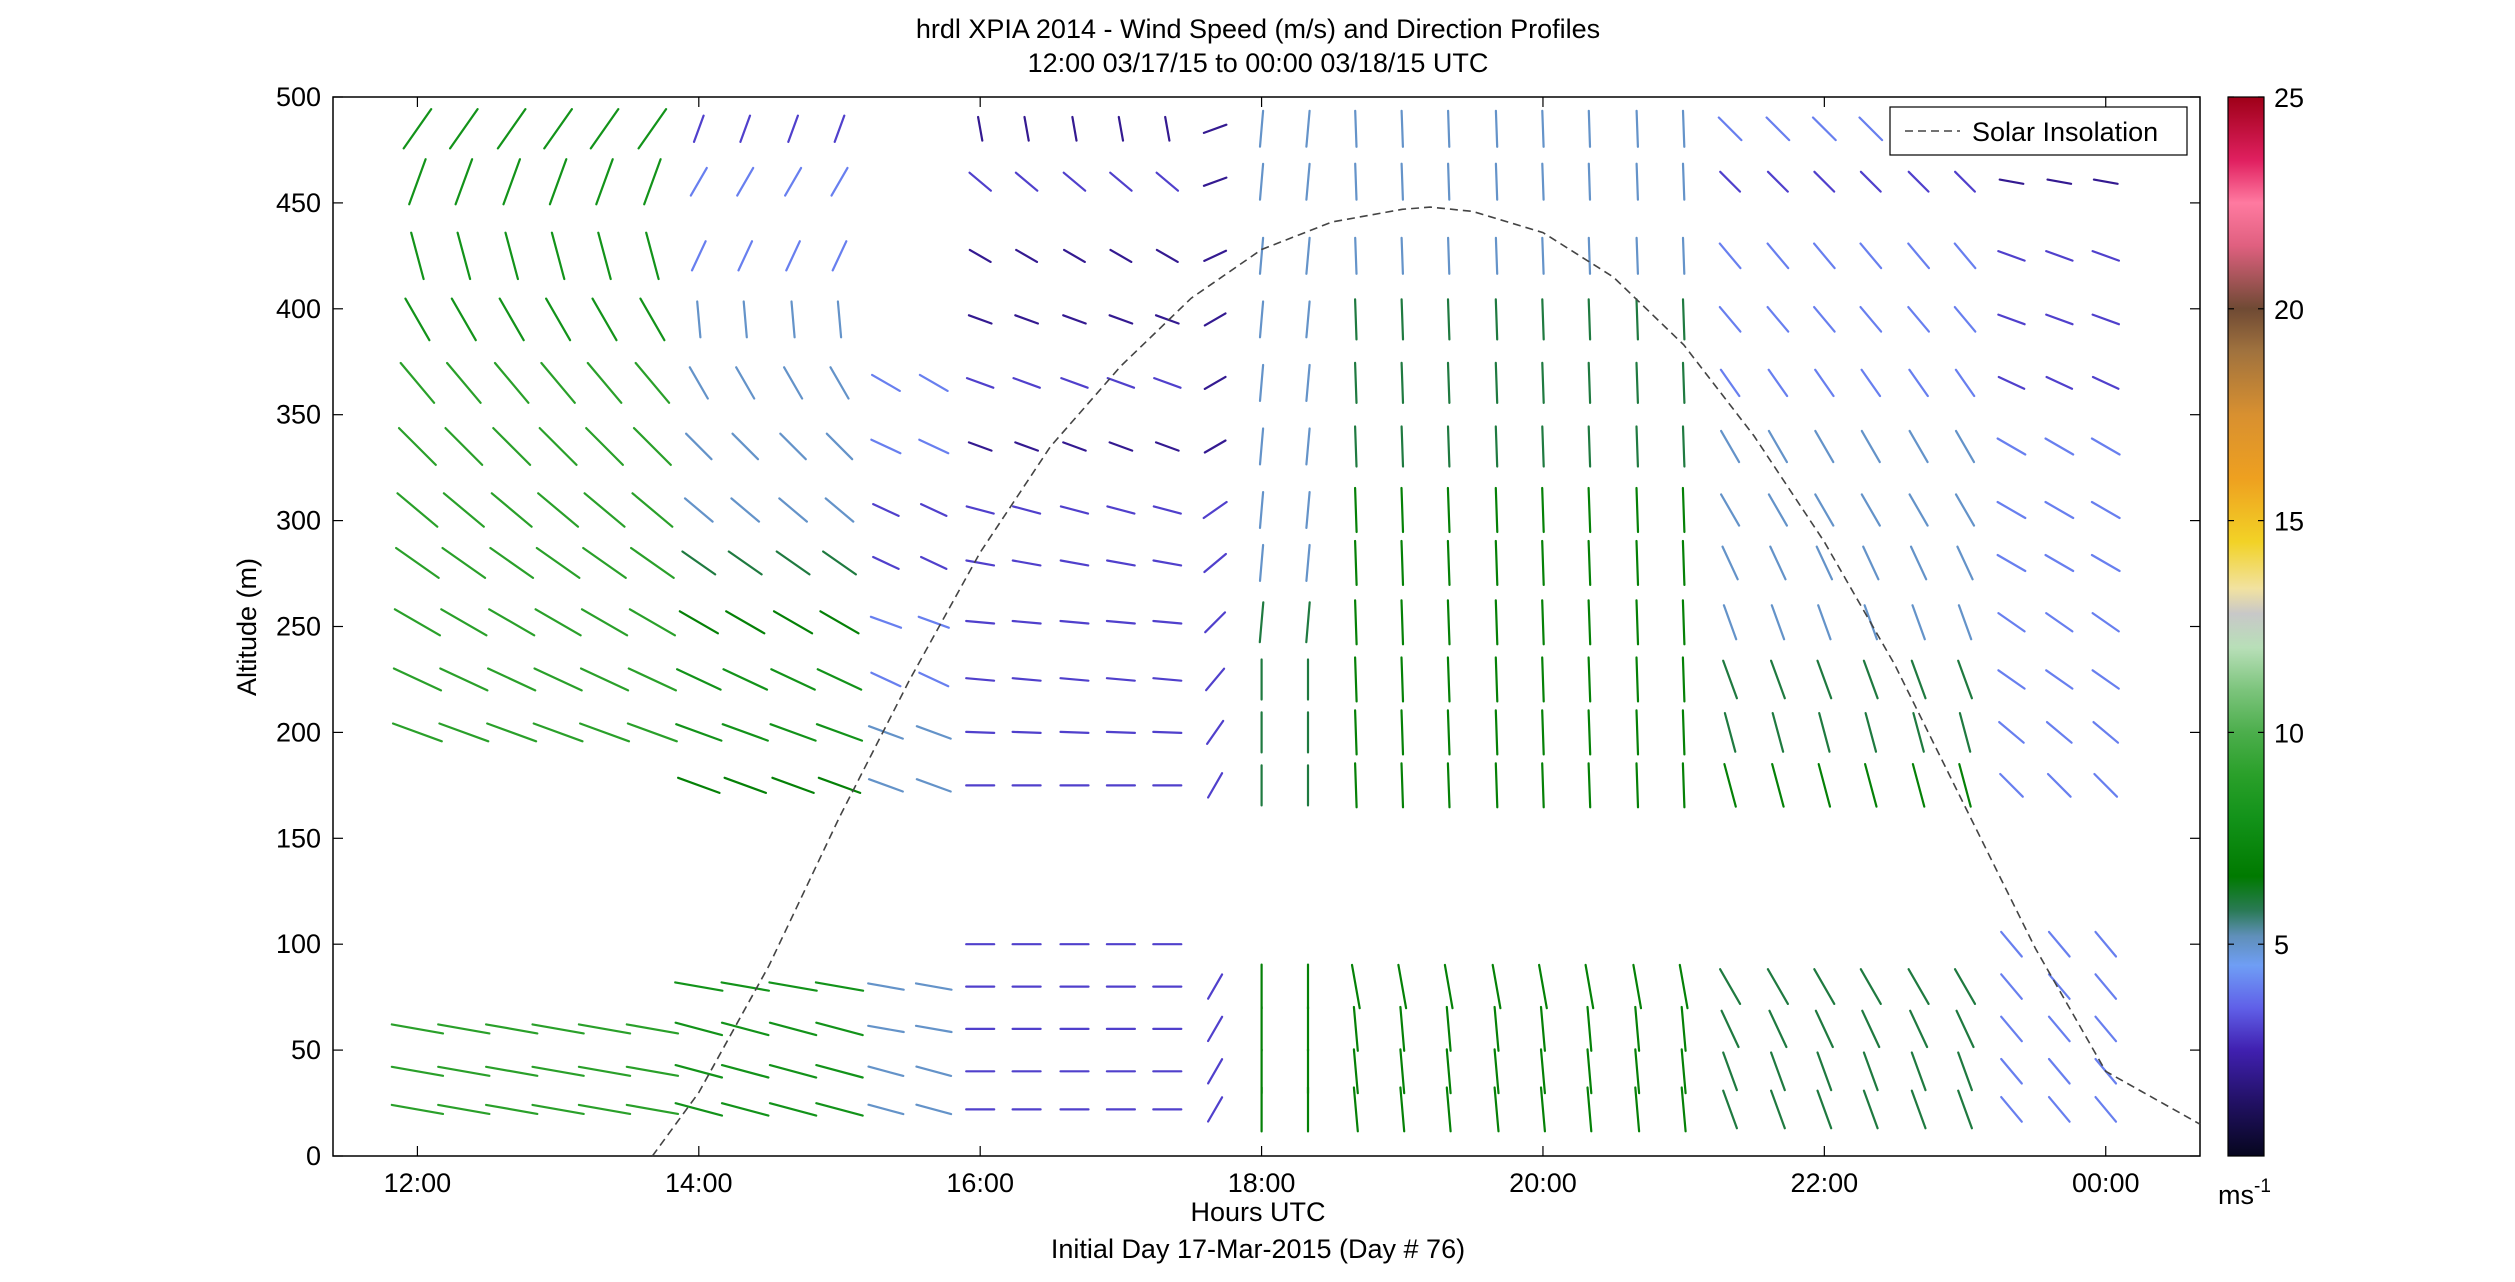  Describe the element at coordinates (298, 415) in the screenshot. I see `y-tick-label: 350` at that location.